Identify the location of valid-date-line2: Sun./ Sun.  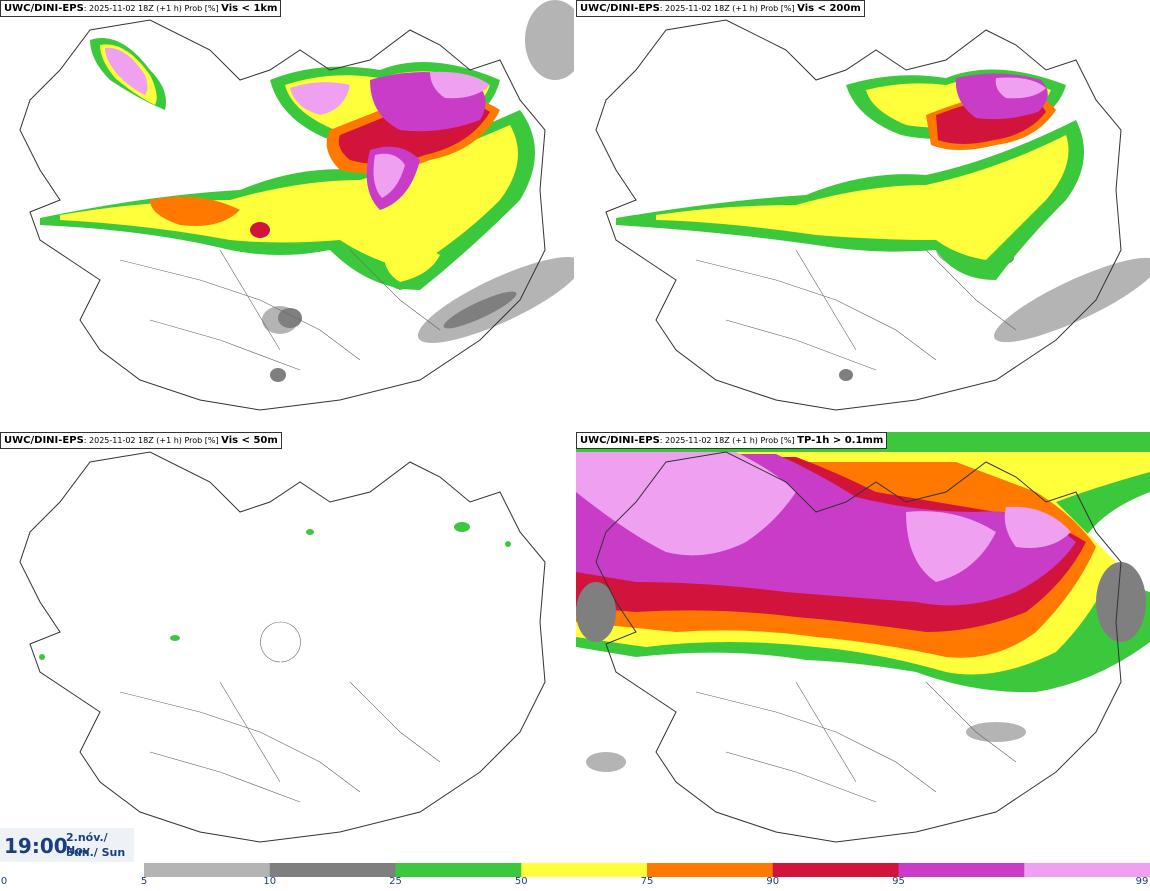
(96, 852).